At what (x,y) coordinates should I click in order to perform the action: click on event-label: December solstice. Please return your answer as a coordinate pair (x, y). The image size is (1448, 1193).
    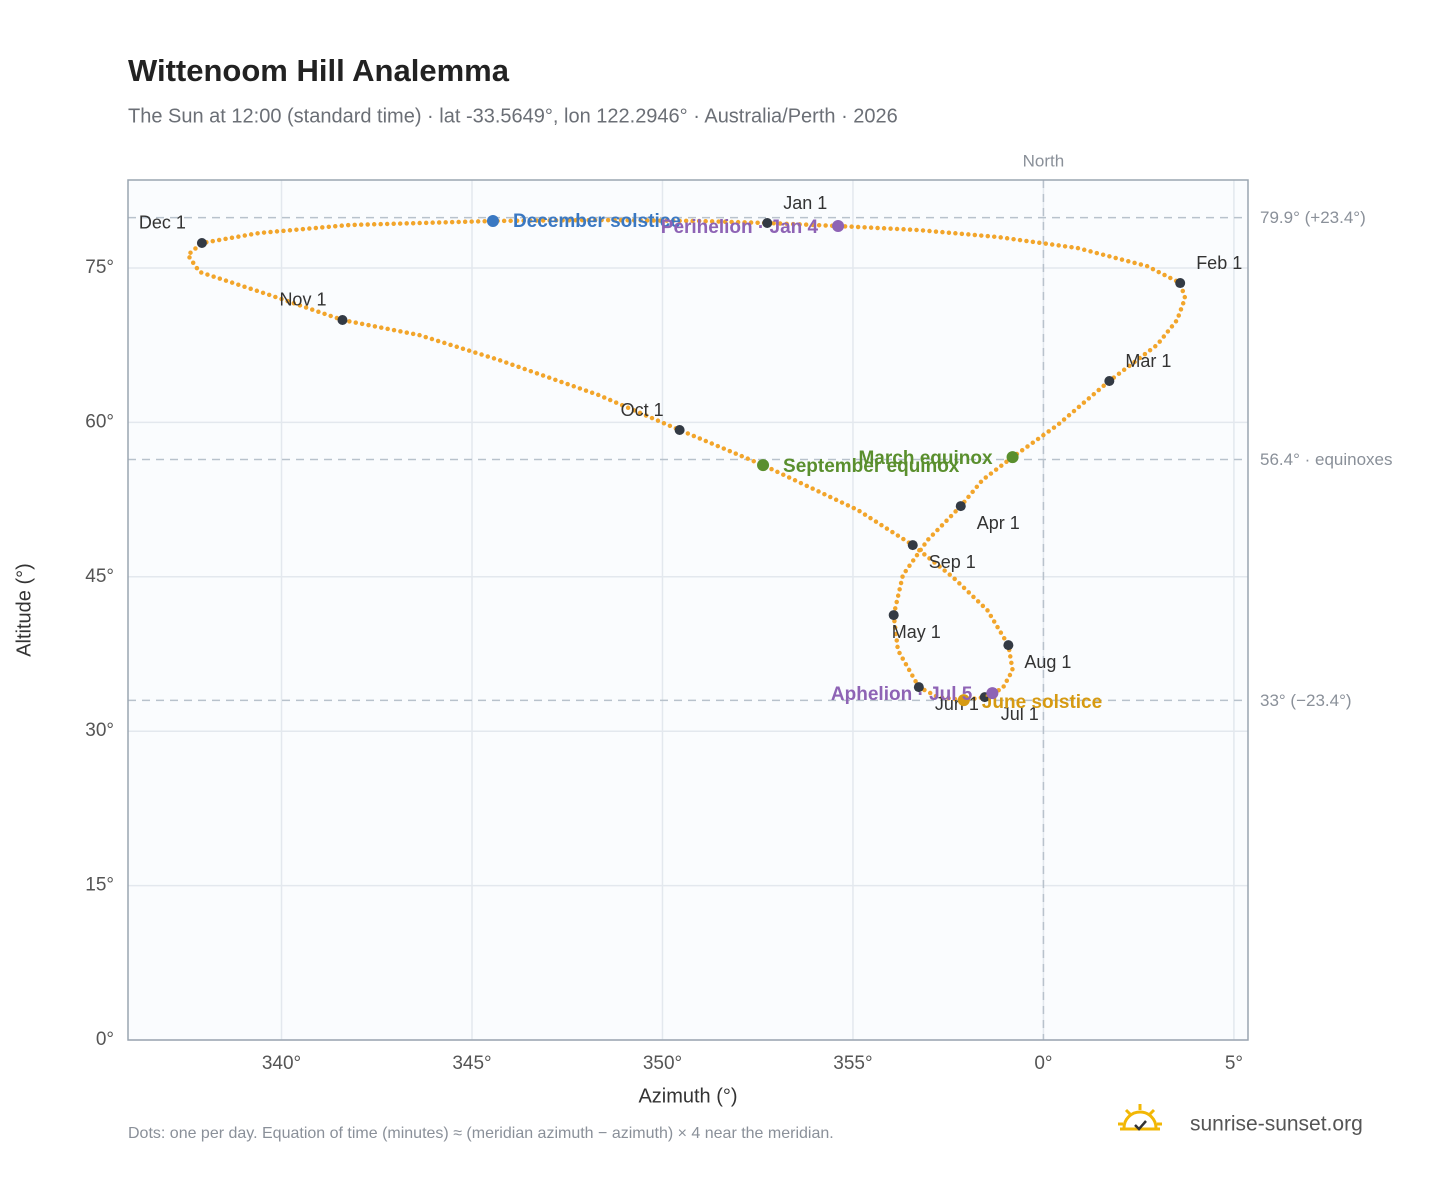
    Looking at the image, I should click on (597, 221).